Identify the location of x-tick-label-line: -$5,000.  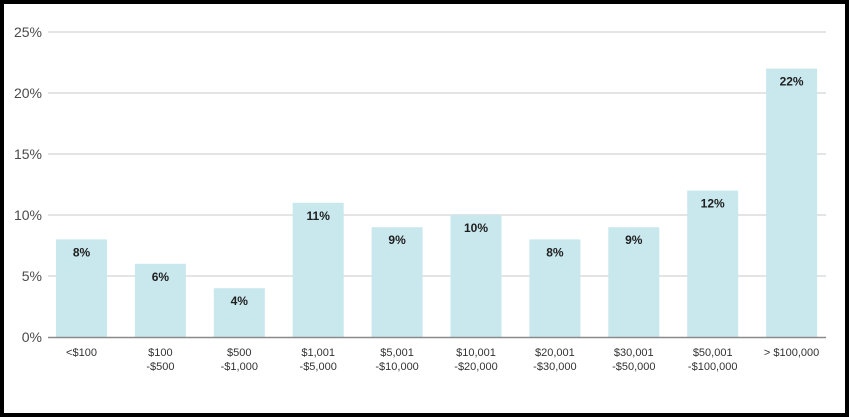
(318, 367).